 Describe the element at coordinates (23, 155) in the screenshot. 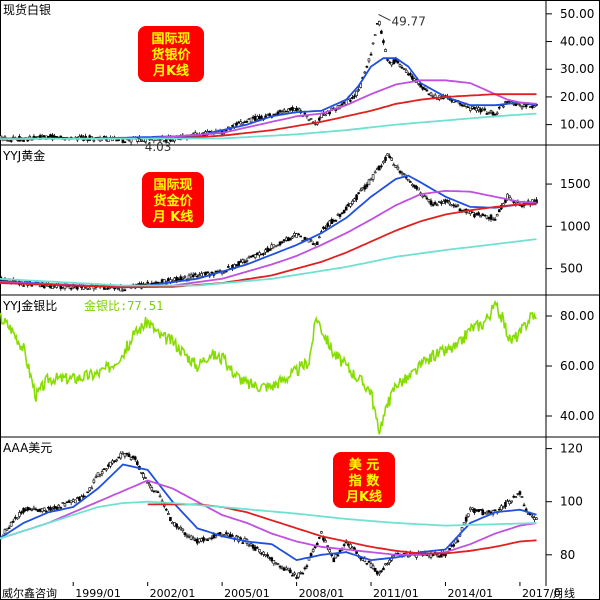

I see `panel-title: YYJ黄金` at that location.